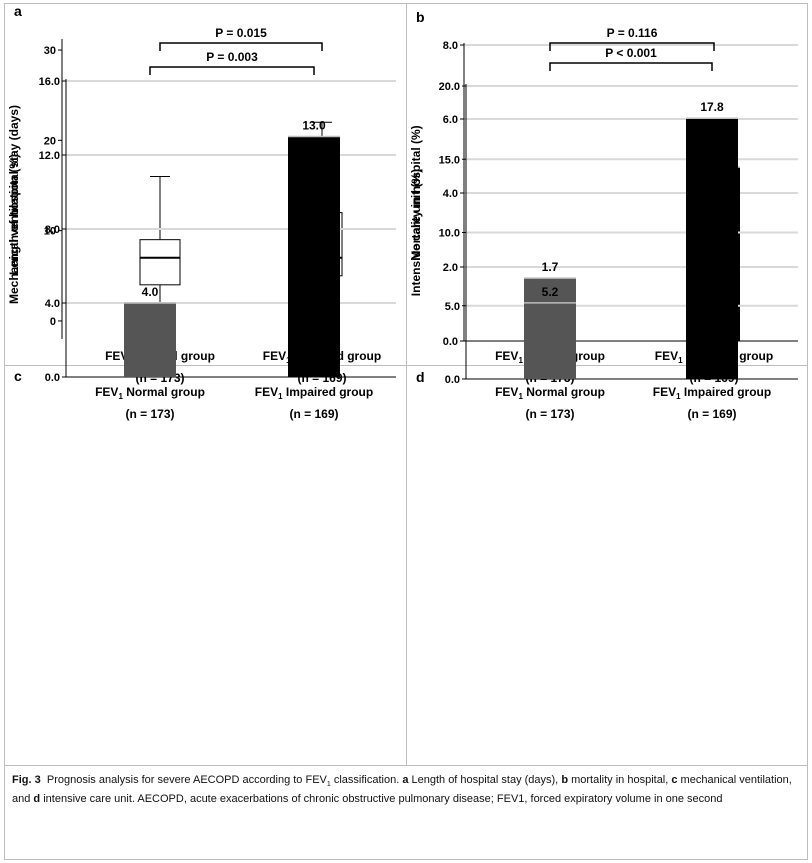 This screenshot has height=863, width=812. I want to click on caption-subscript: 1, so click(328, 785).